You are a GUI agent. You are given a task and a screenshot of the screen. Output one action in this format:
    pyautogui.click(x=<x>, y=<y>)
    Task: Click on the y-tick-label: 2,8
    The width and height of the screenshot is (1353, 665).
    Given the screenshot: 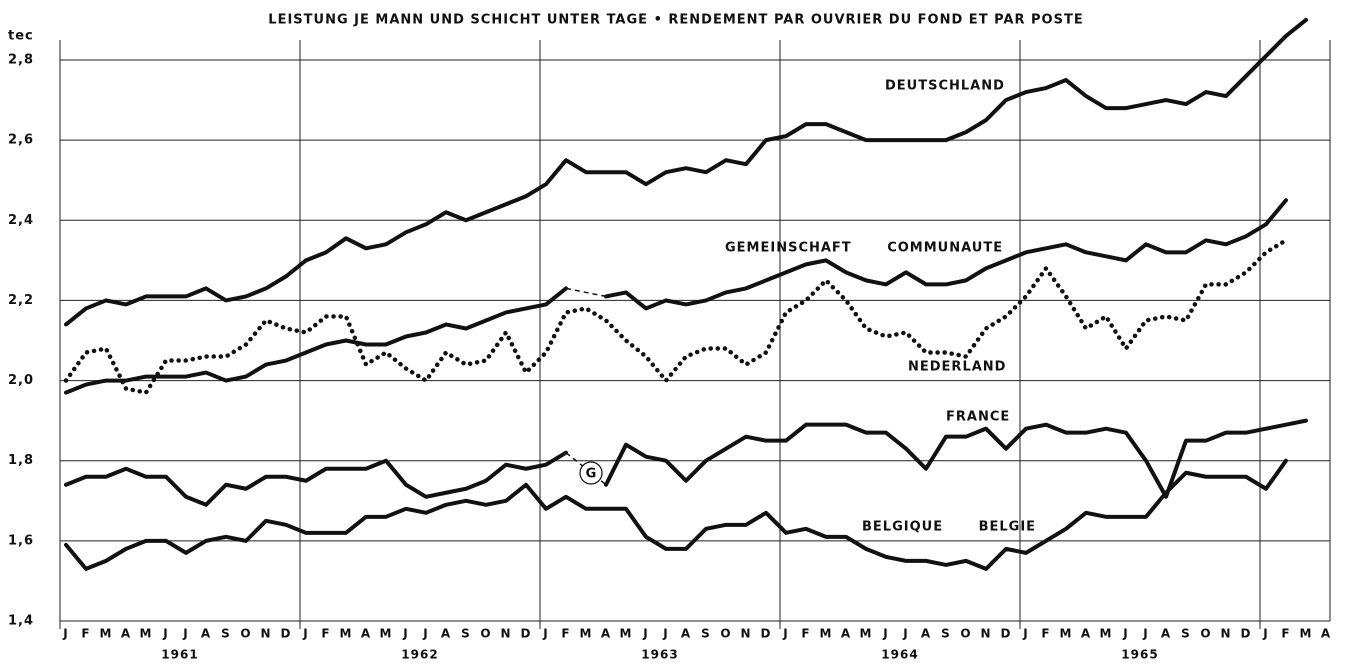 What is the action you would take?
    pyautogui.click(x=21, y=60)
    